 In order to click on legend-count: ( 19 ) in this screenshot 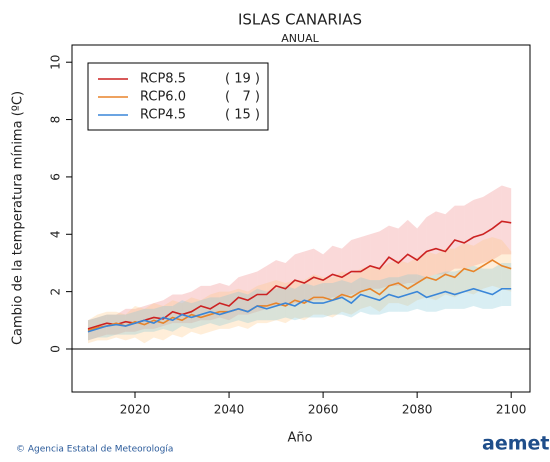, I will do `click(242, 79)`.